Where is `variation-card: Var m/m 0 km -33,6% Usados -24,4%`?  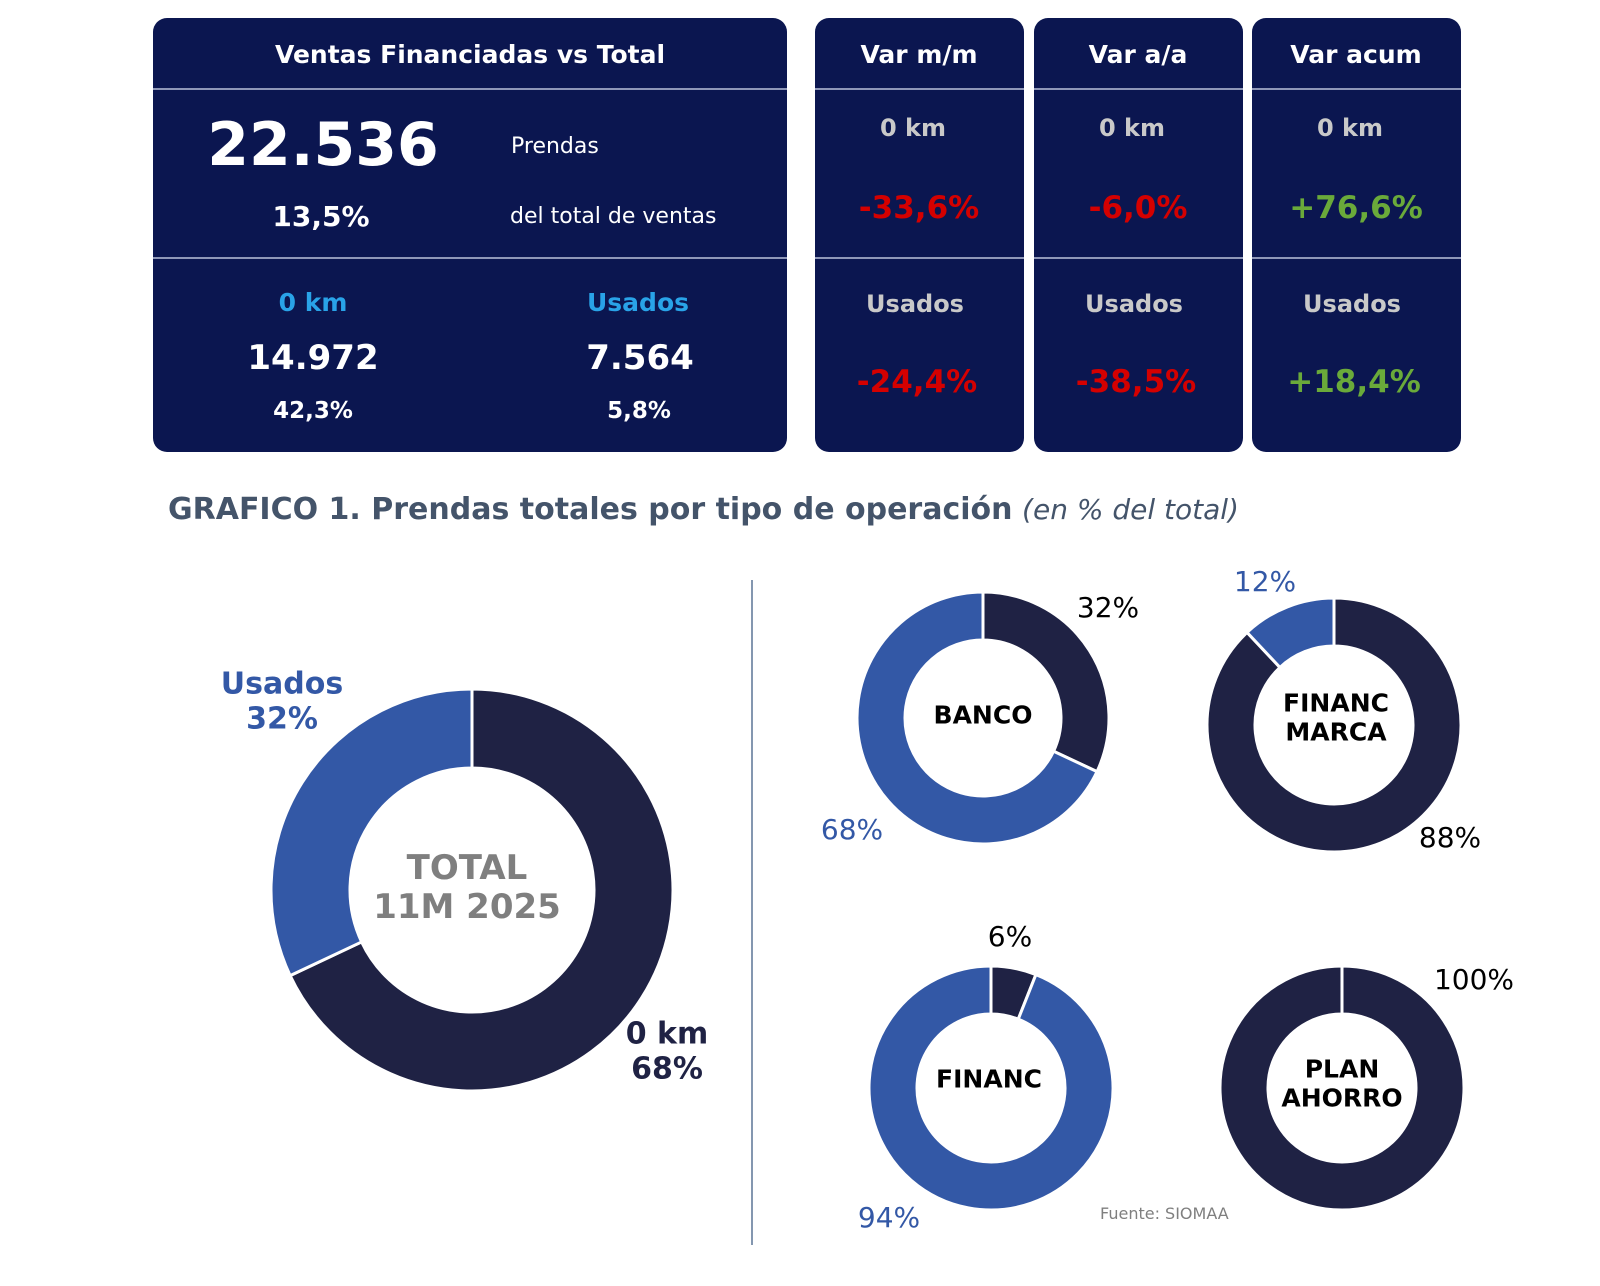
variation-card: Var m/m 0 km -33,6% Usados -24,4% is located at coordinates (919, 235).